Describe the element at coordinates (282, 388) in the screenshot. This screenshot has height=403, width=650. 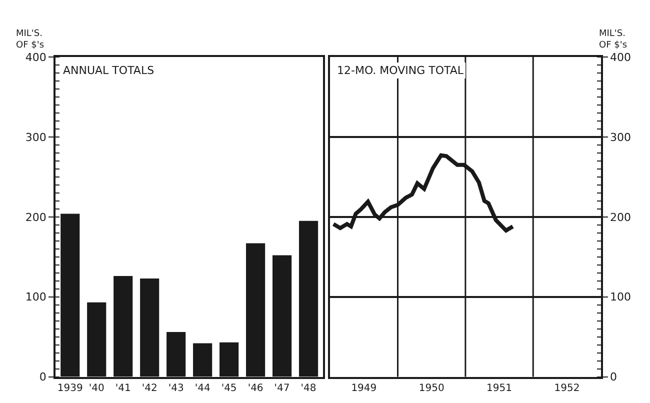
I see `x-tick-label: '47` at that location.